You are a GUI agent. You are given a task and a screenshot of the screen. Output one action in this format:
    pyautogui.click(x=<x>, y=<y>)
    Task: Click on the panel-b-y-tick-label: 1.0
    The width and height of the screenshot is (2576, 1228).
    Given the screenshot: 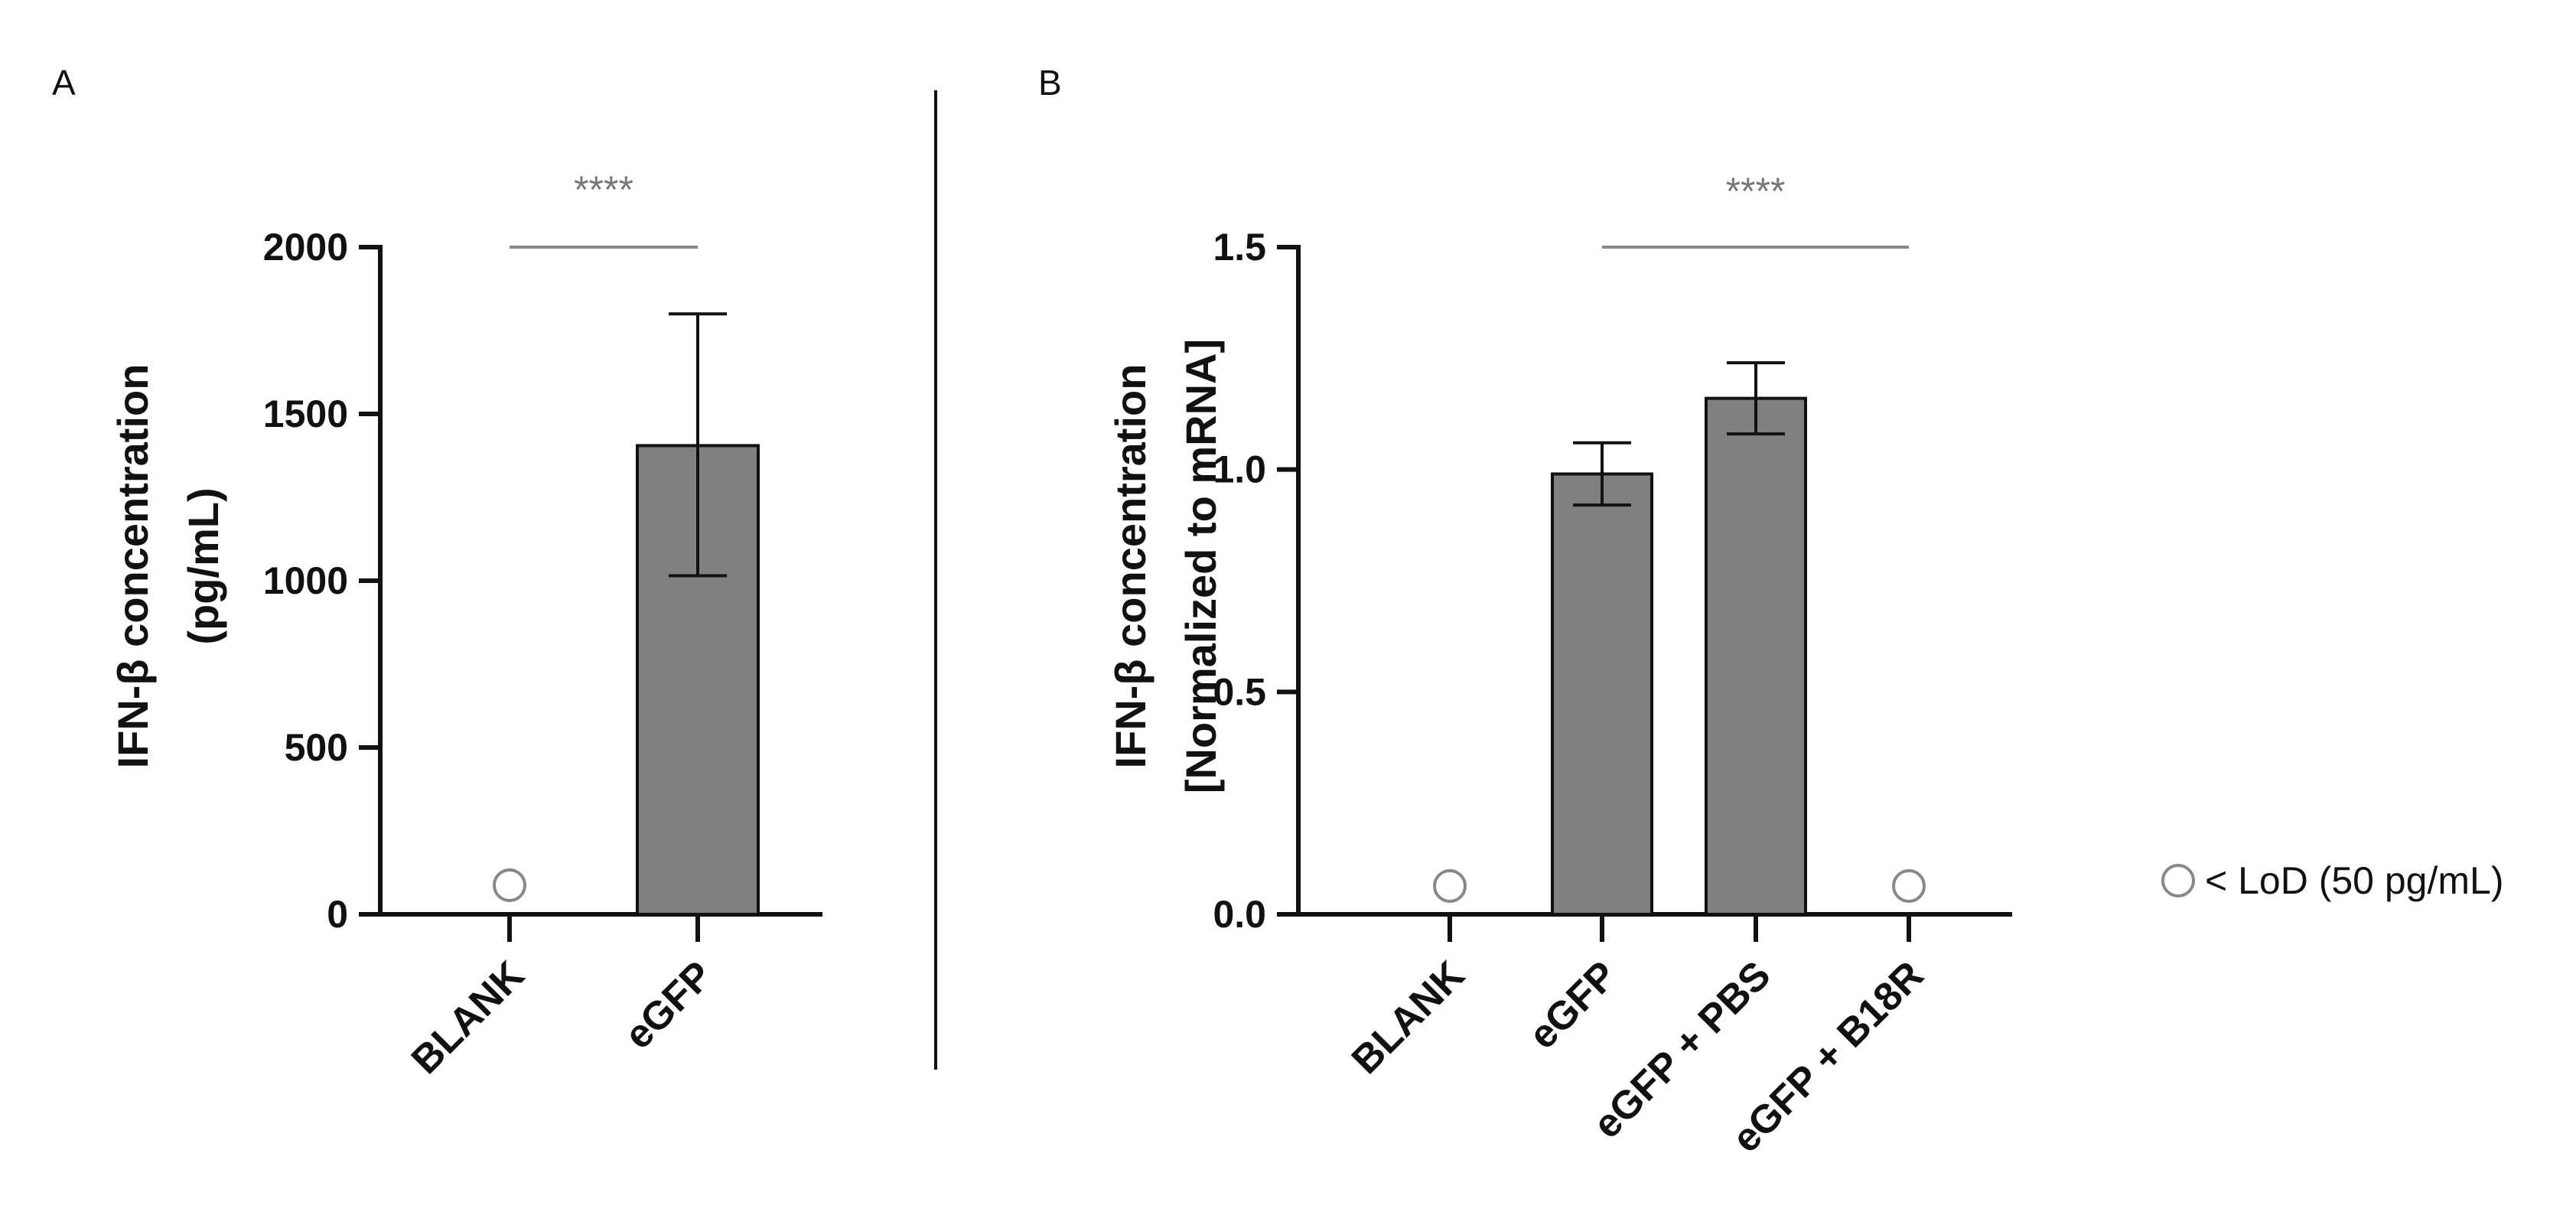 What is the action you would take?
    pyautogui.click(x=1239, y=469)
    